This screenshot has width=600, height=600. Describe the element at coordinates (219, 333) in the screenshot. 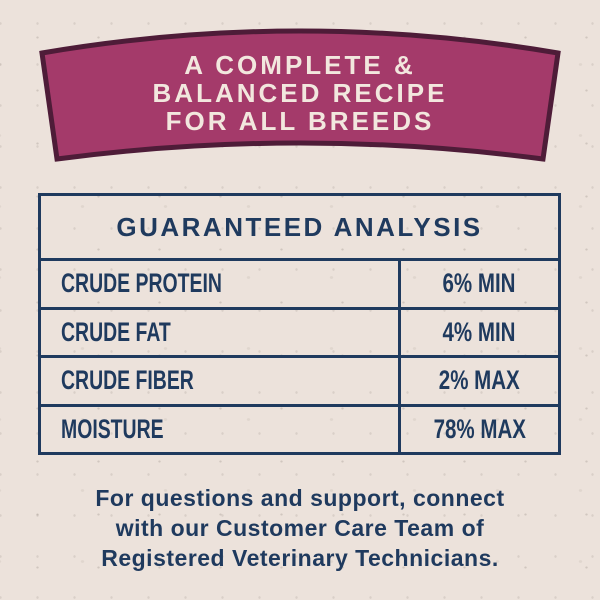

I see `row-label-cell: CRUDE FAT` at that location.